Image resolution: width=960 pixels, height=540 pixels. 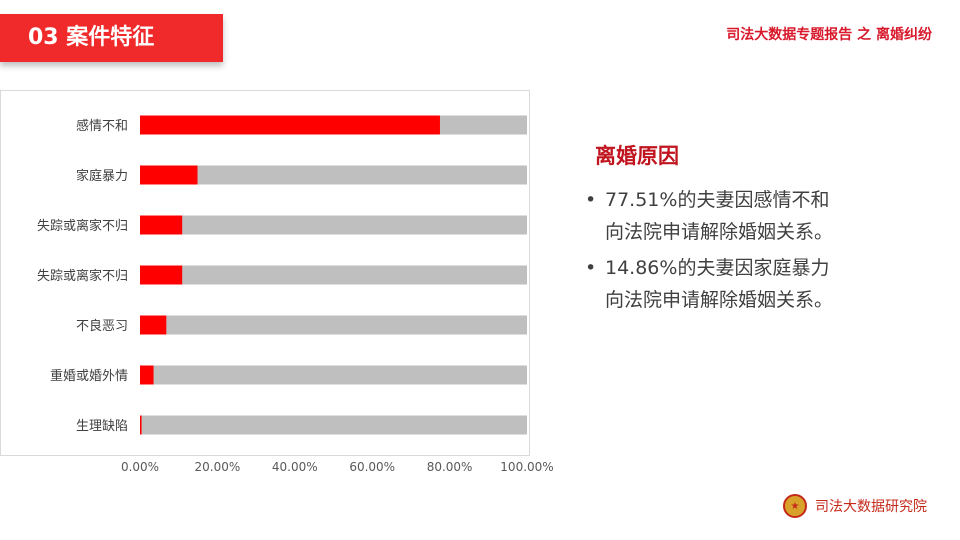 What do you see at coordinates (102, 426) in the screenshot?
I see `category-label: 生理缺陷` at bounding box center [102, 426].